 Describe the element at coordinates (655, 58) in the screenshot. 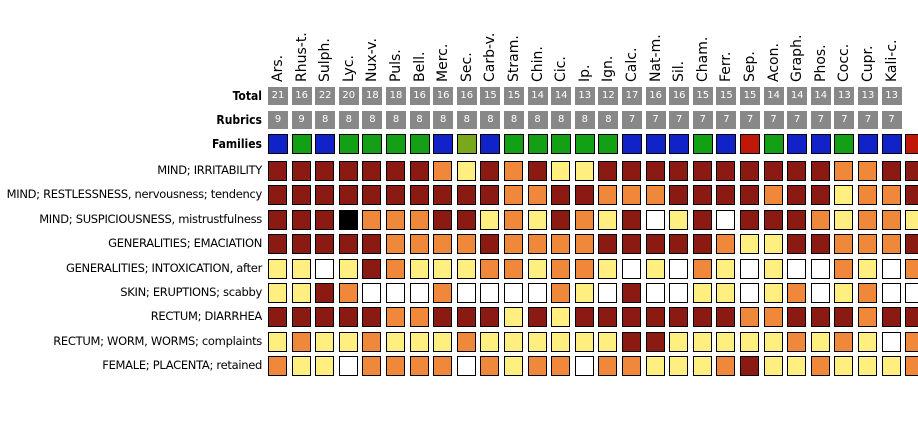

I see `remedy-name-header: Nat-m.` at that location.